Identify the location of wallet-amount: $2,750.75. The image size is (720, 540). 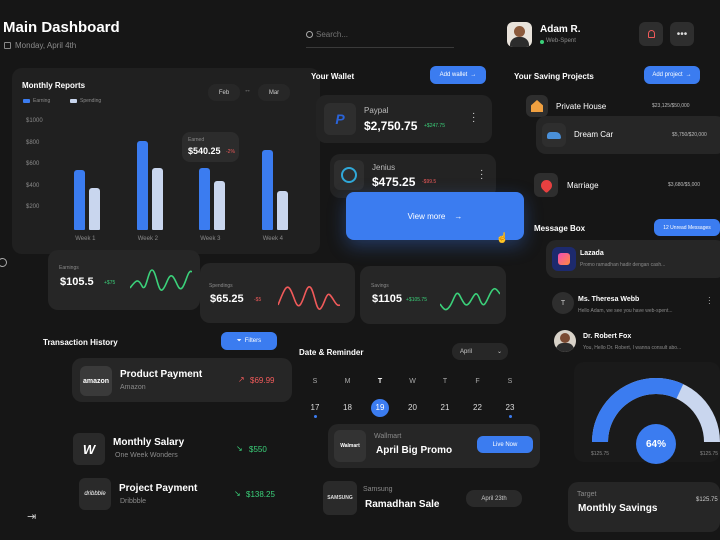
(391, 126).